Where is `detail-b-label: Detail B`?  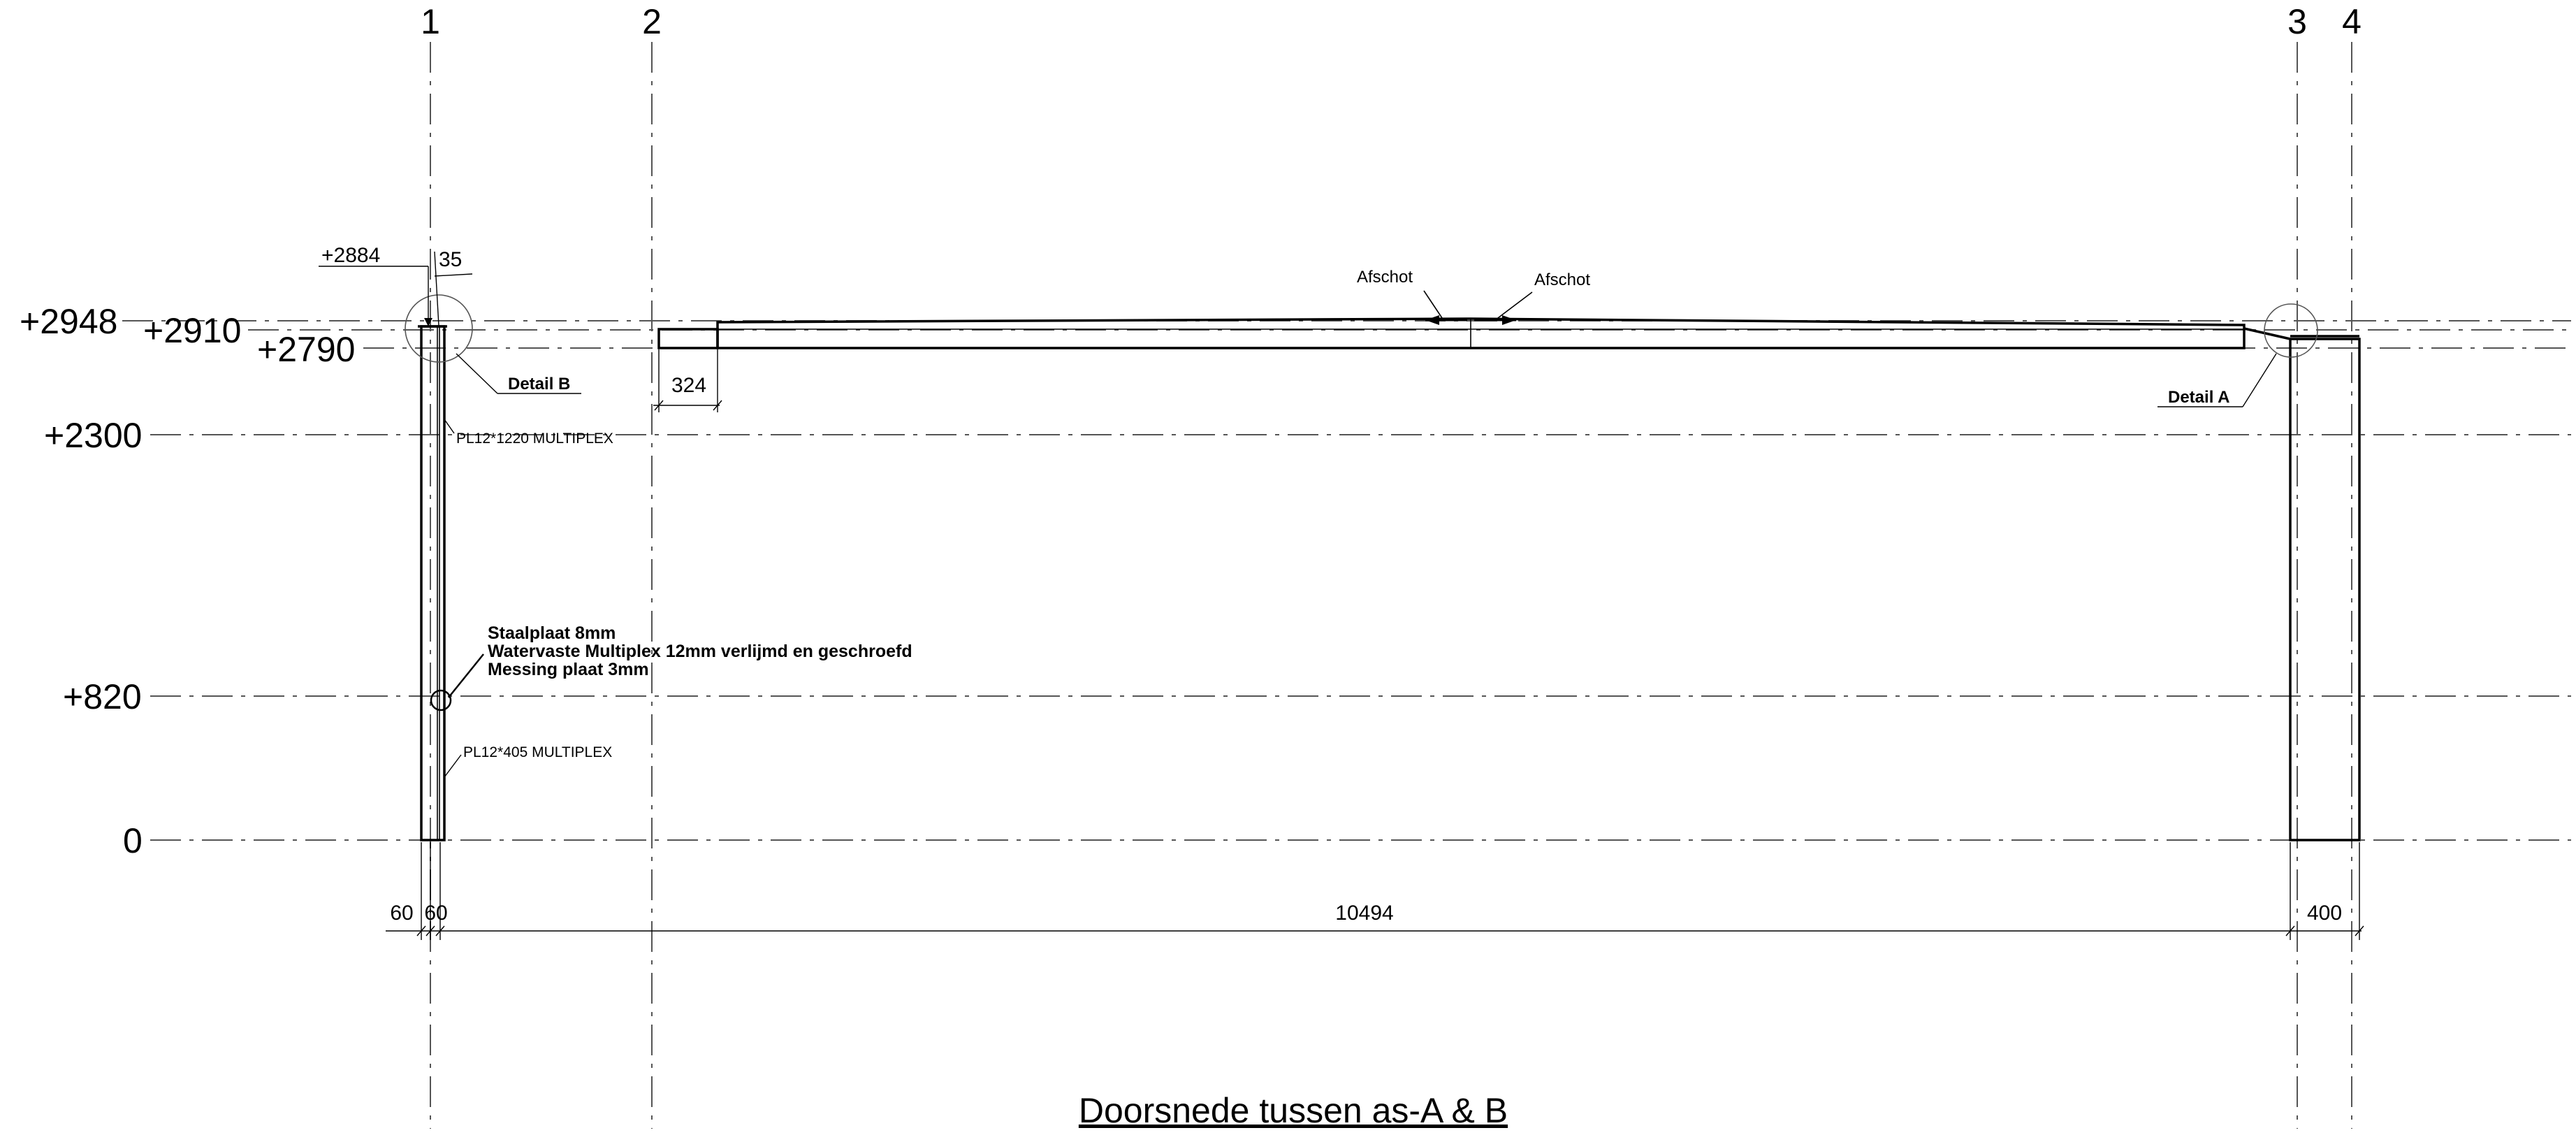
detail-b-label: Detail B is located at coordinates (539, 384).